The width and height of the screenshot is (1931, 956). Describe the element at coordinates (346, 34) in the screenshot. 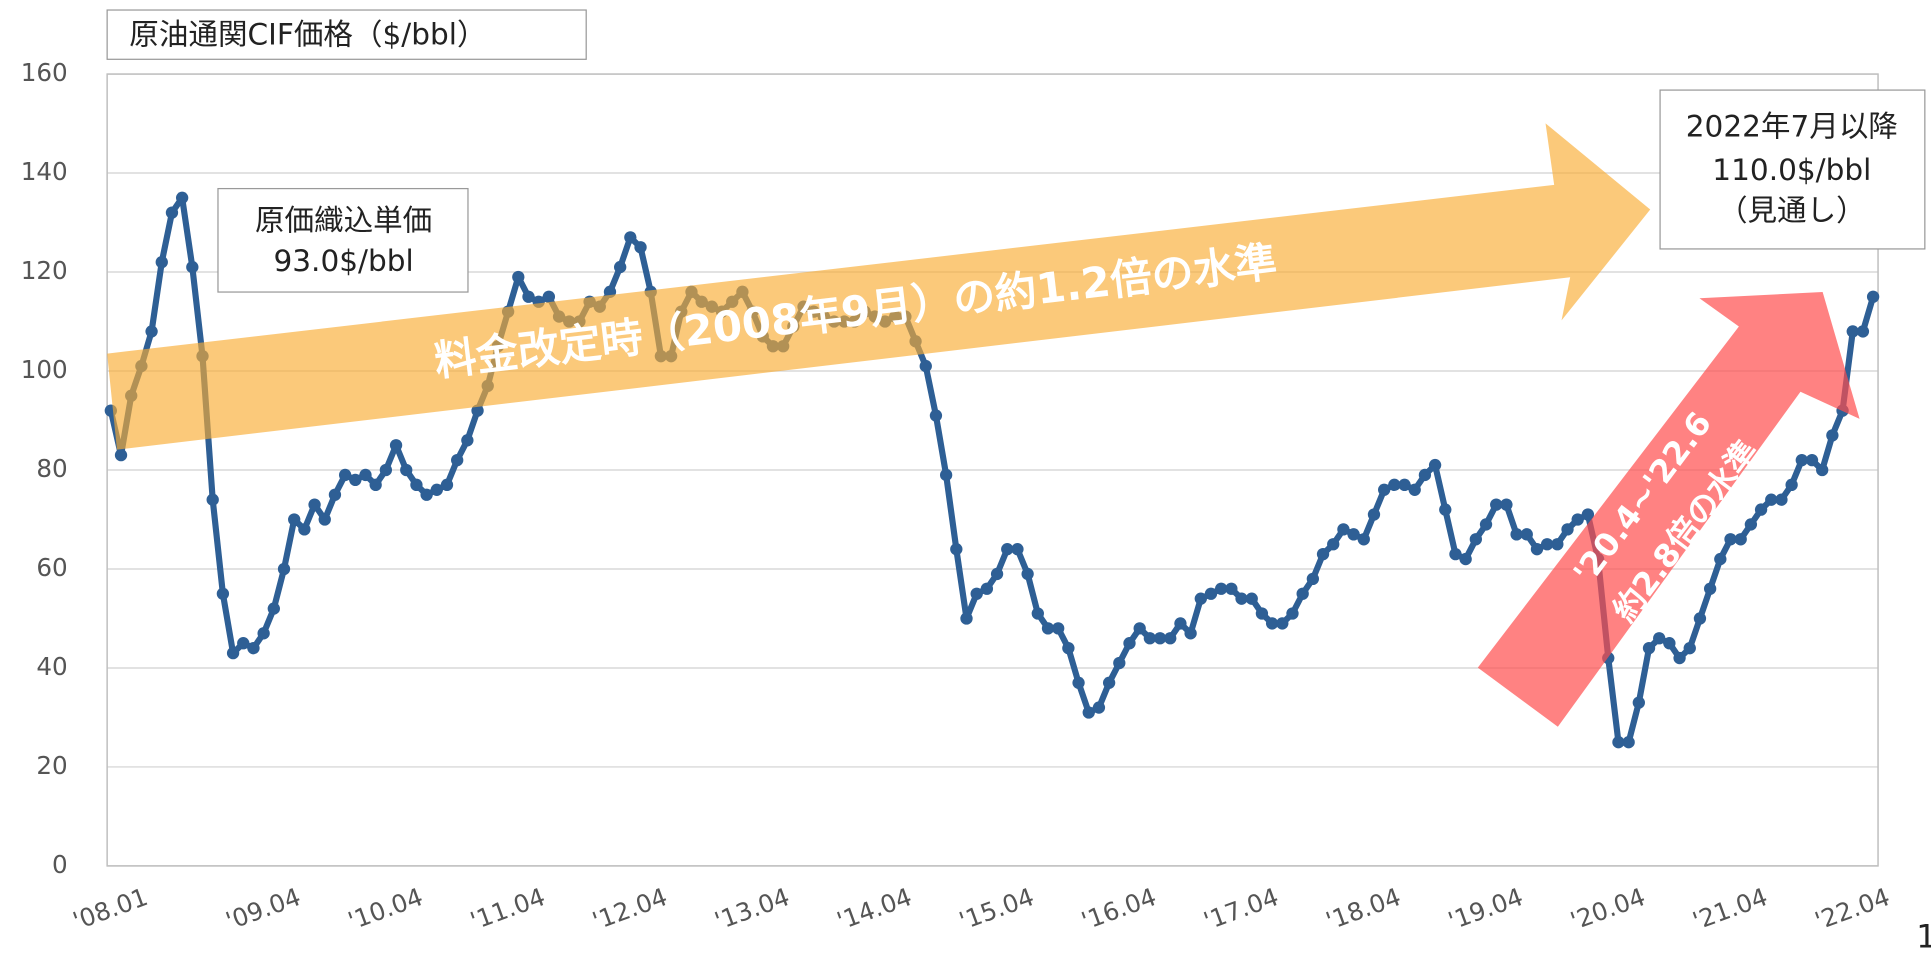

I see `title-box` at that location.